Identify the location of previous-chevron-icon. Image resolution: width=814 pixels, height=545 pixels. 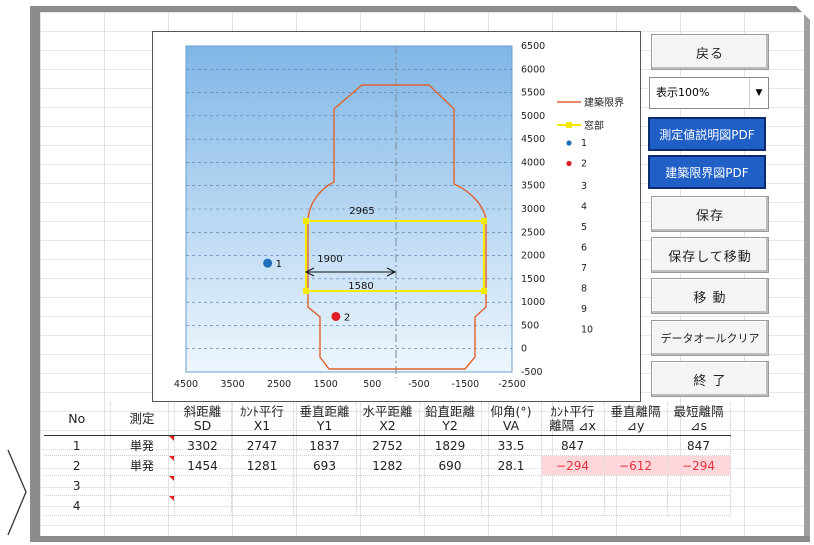
(16, 492).